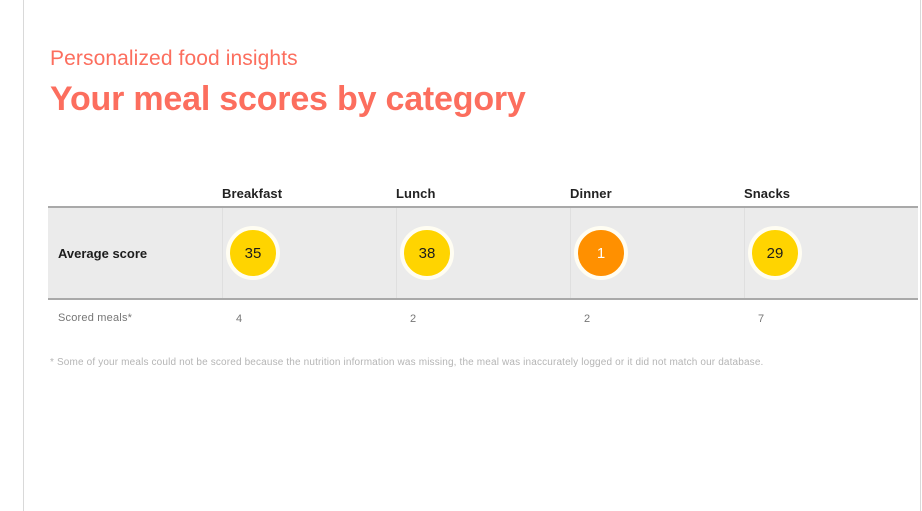  What do you see at coordinates (239, 319) in the screenshot?
I see `scored-meals-value-breakfast: 4` at bounding box center [239, 319].